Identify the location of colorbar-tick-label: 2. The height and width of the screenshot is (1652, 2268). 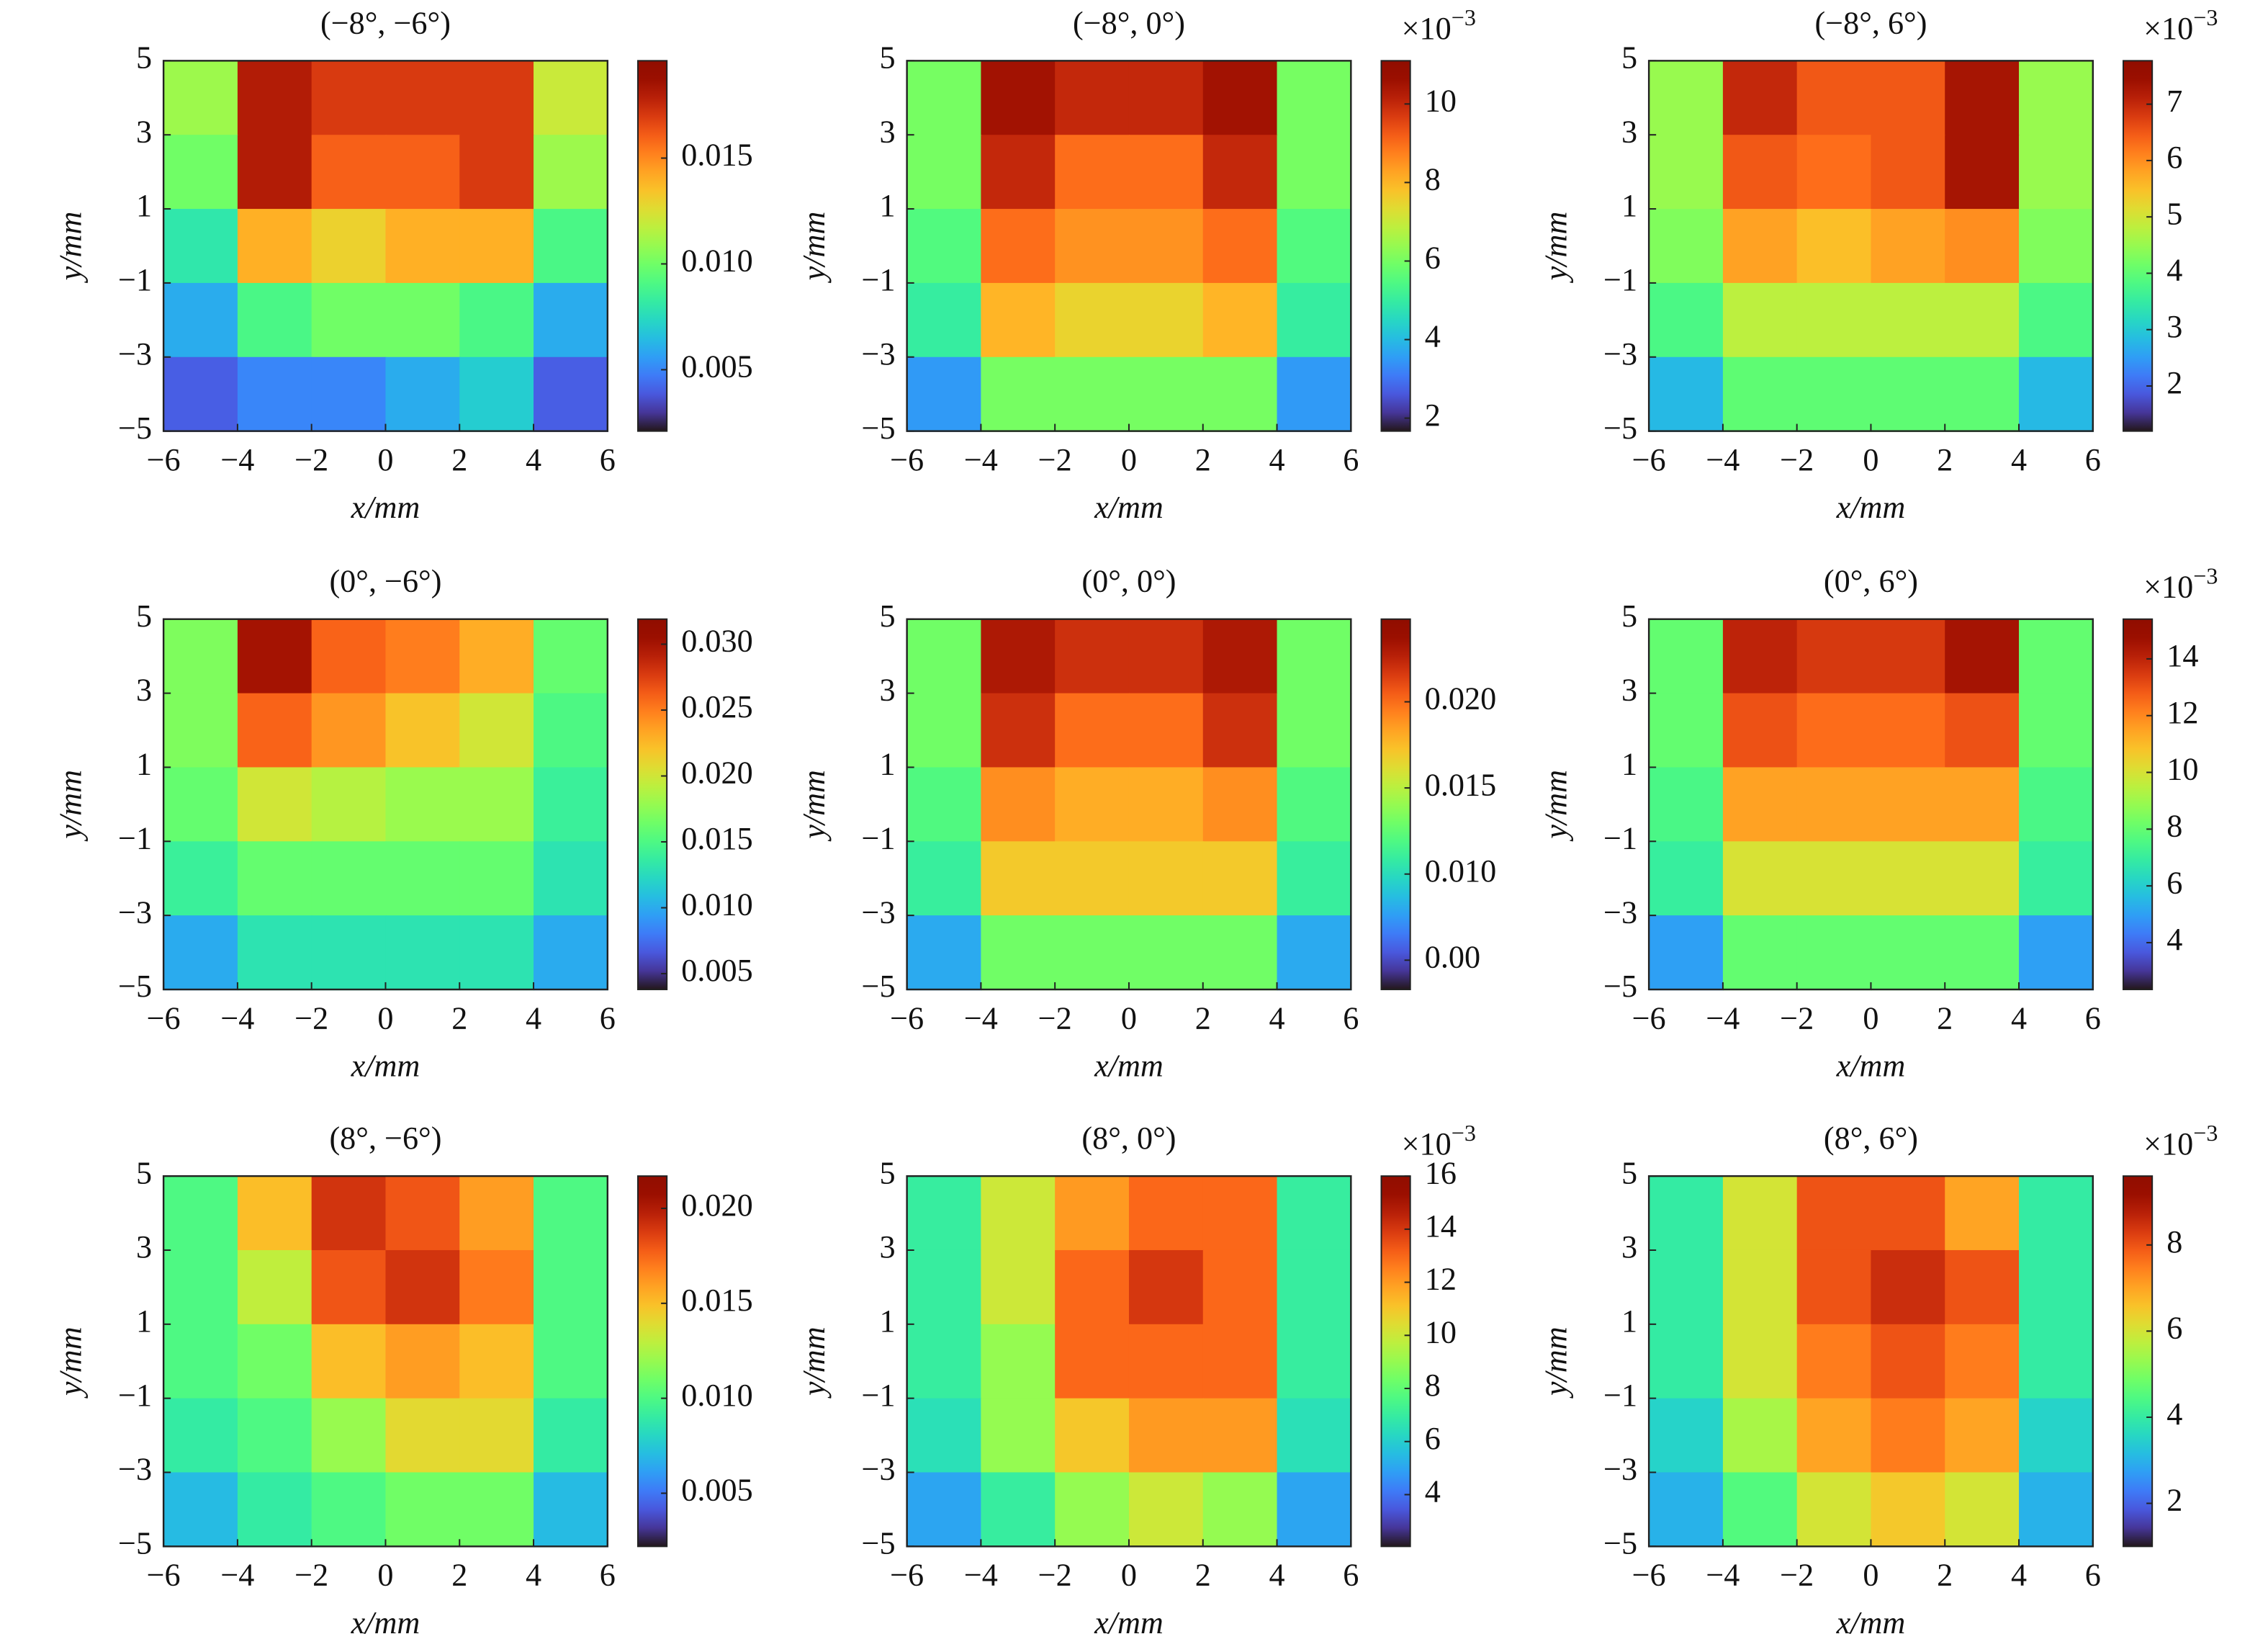
(2174, 1500).